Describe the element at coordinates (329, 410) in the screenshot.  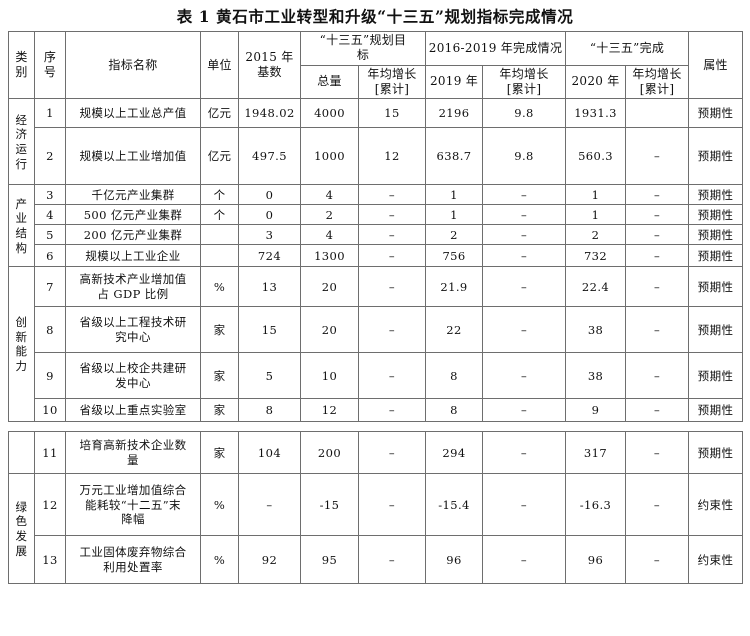
I see `row-plan-total: 12` at that location.